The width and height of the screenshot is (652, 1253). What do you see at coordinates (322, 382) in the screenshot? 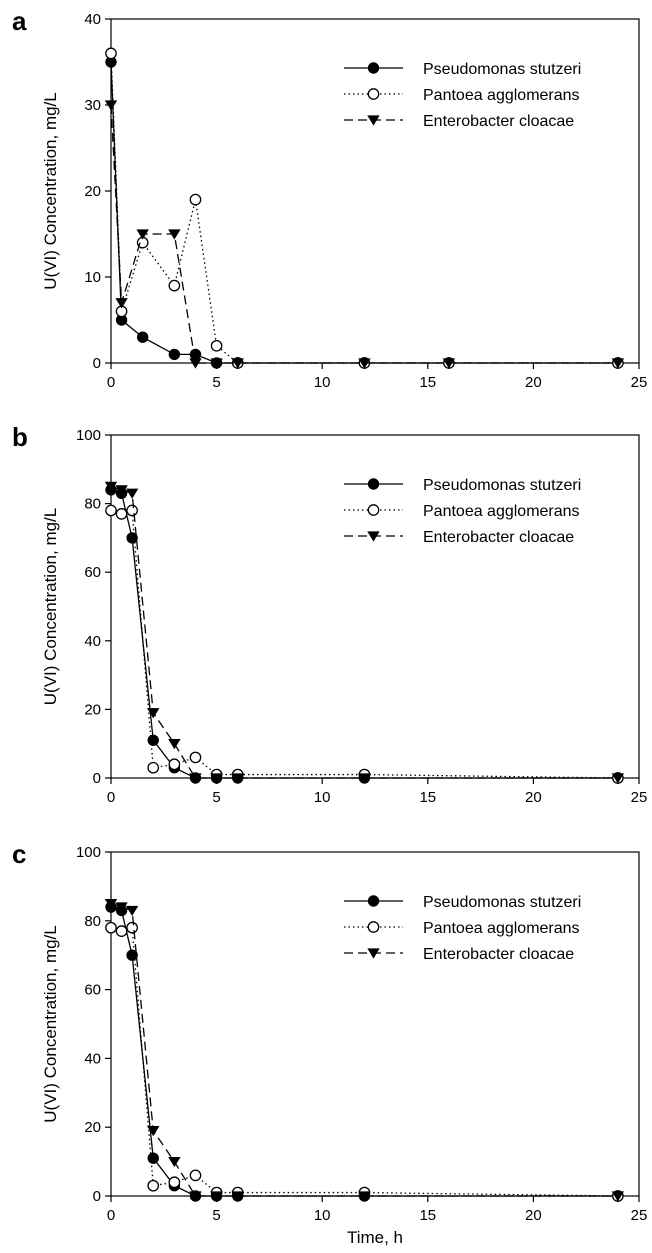
I see `x-tick-label: 10` at bounding box center [322, 382].